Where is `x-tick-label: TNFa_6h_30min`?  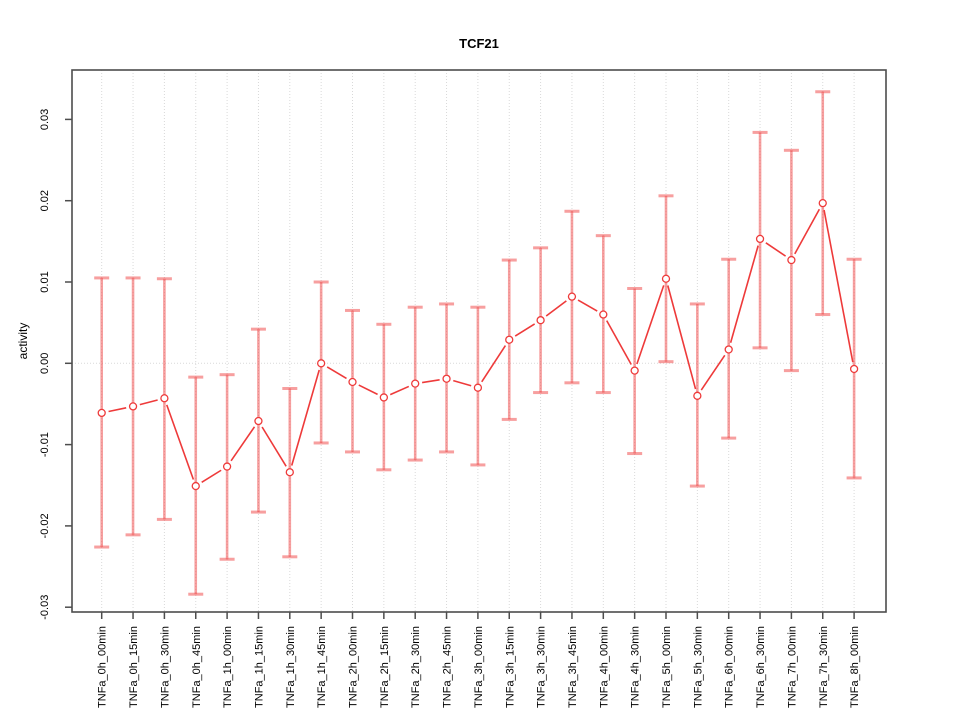 x-tick-label: TNFa_6h_30min is located at coordinates (761, 667).